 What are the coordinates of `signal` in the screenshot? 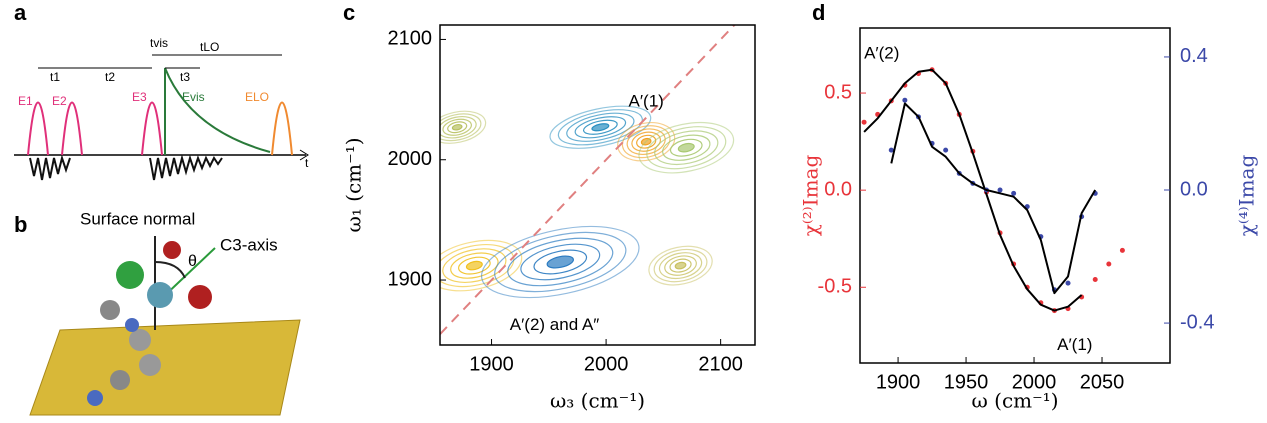 It's located at (126, 167).